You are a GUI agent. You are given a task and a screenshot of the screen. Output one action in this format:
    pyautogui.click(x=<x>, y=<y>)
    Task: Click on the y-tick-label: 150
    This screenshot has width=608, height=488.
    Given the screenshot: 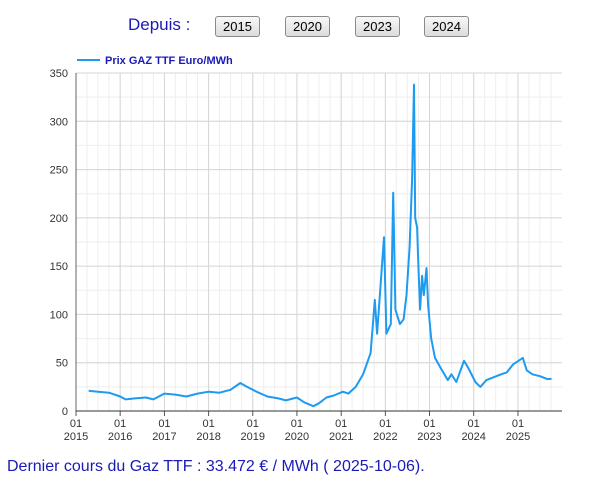 What is the action you would take?
    pyautogui.click(x=59, y=267)
    